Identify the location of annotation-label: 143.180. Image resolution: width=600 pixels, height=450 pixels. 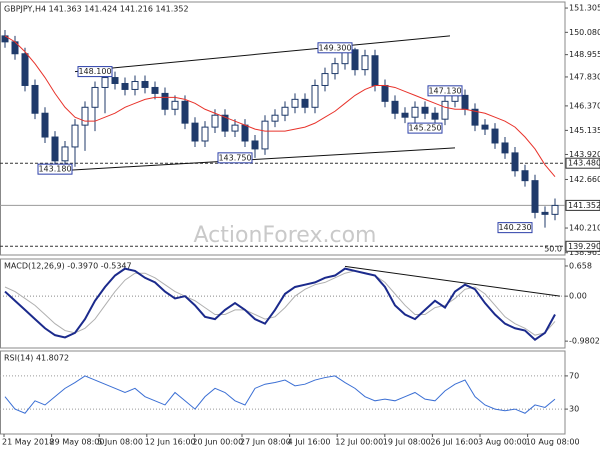
(54, 169).